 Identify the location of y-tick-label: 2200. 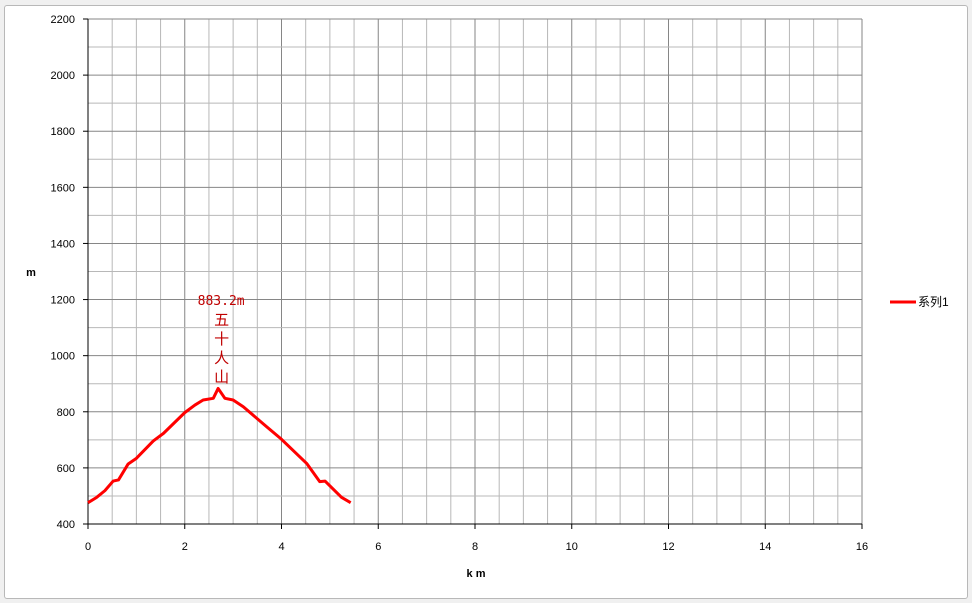
(63, 20).